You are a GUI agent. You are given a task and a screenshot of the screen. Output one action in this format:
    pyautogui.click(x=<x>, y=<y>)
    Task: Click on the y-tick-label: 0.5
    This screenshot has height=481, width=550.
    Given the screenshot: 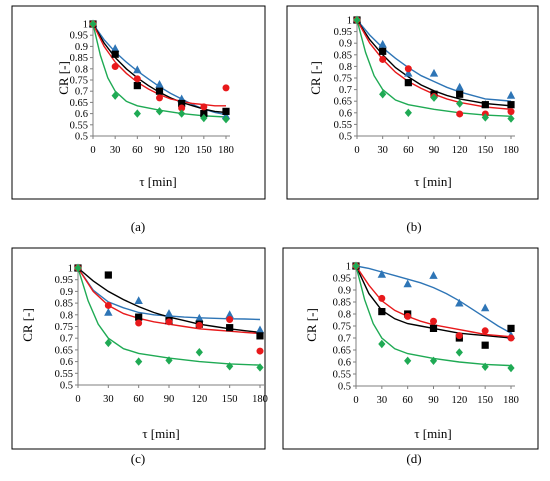 What is the action you would take?
    pyautogui.click(x=66, y=386)
    